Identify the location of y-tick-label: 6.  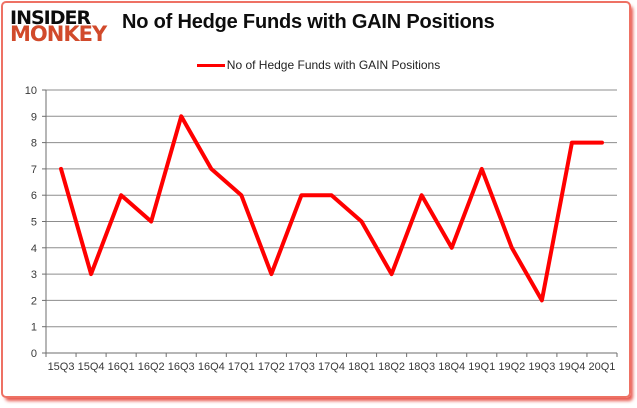
(34, 196).